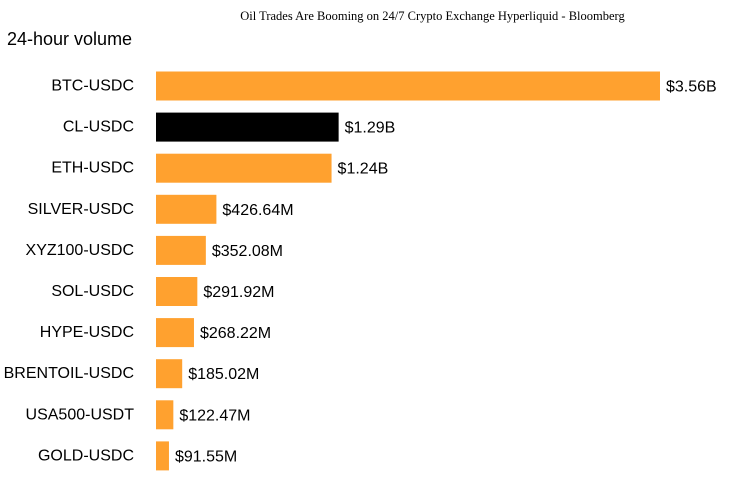 The image size is (755, 482). What do you see at coordinates (98, 127) in the screenshot?
I see `category-label-cl-usdc: CL-USDC` at bounding box center [98, 127].